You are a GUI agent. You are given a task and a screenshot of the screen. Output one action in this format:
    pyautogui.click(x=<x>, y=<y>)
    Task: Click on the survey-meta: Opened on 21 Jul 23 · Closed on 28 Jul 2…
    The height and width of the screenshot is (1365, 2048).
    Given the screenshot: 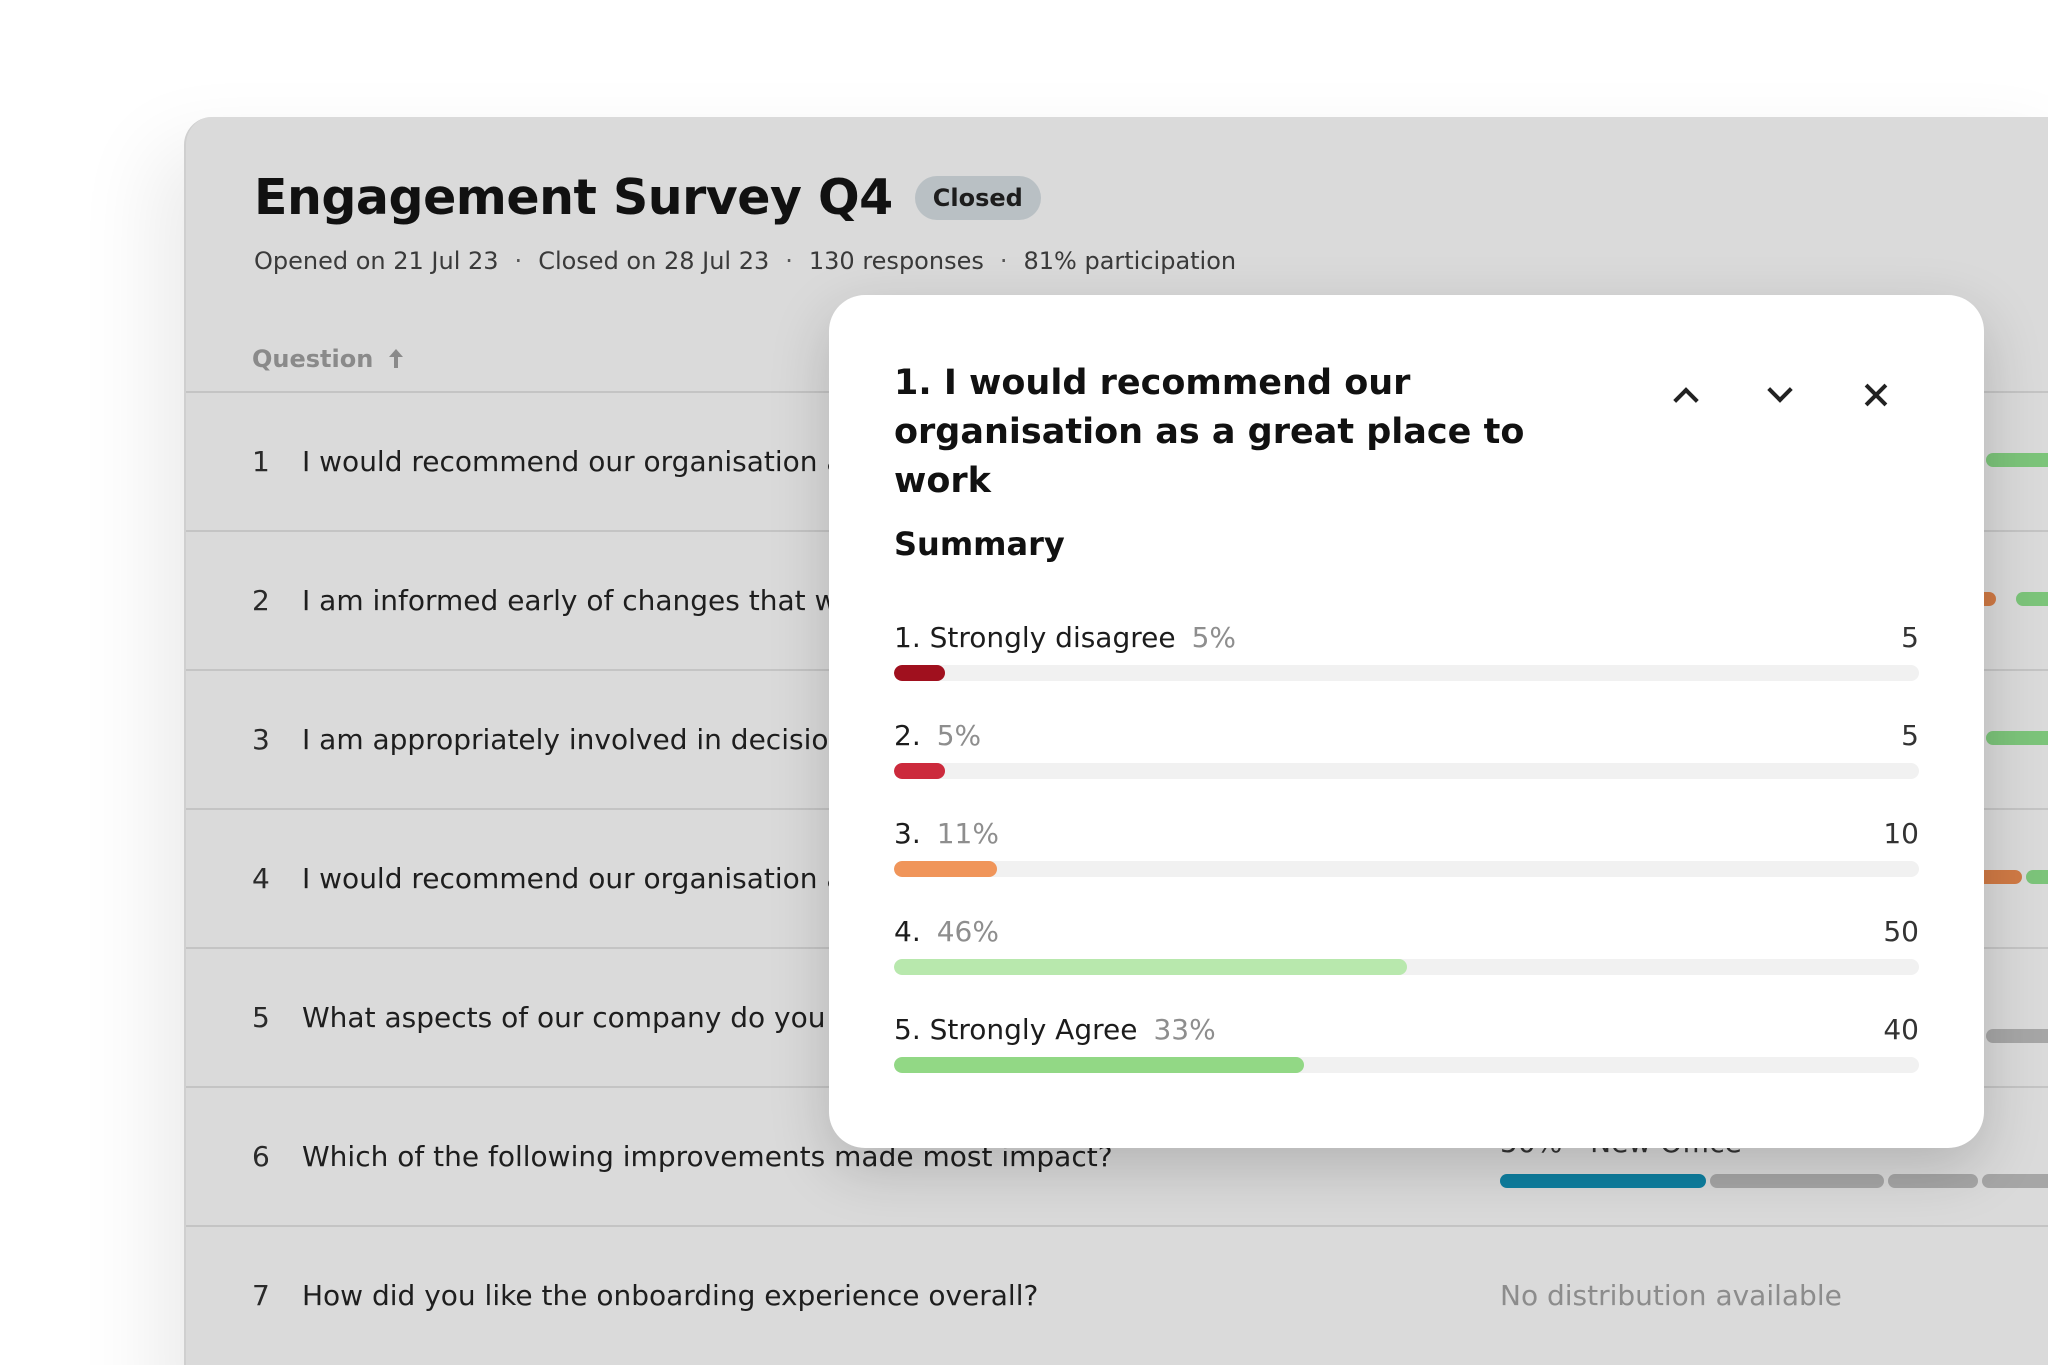 What is the action you would take?
    pyautogui.click(x=745, y=261)
    